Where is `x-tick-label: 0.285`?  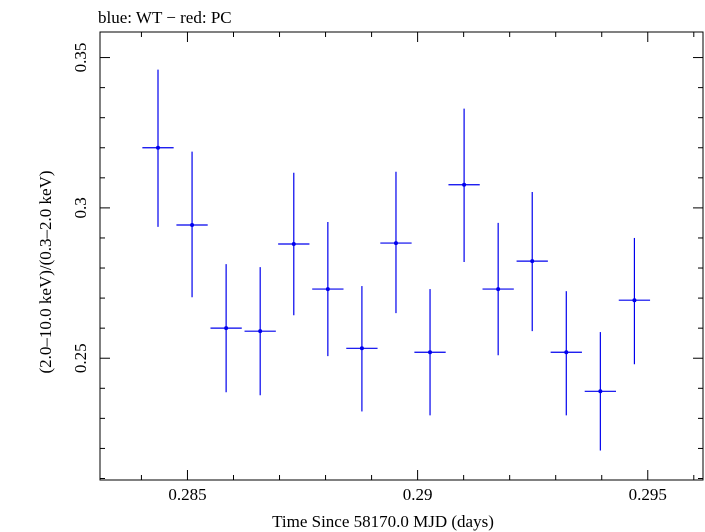
x-tick-label: 0.285 is located at coordinates (187, 494).